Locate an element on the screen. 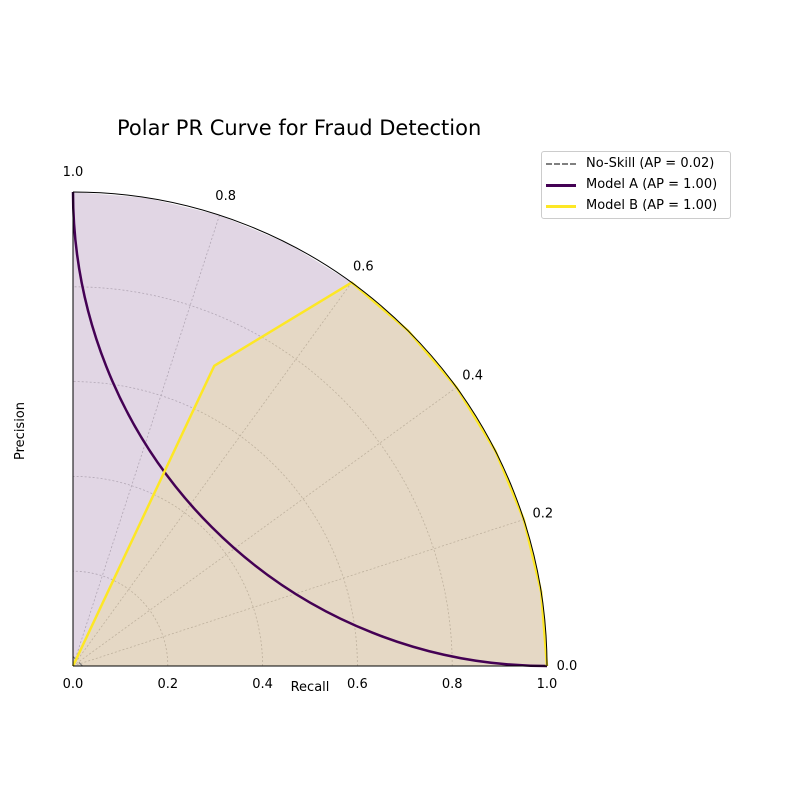 The width and height of the screenshot is (800, 800). radial-tick-label-0: 0.0 is located at coordinates (73, 684).